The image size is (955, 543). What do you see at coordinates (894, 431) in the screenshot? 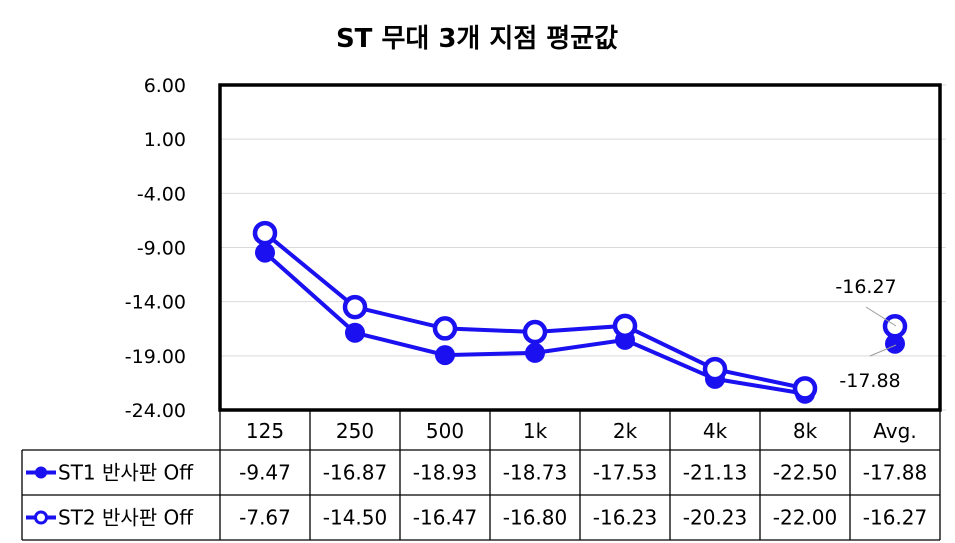
I see `x-category-label: Avg.` at bounding box center [894, 431].